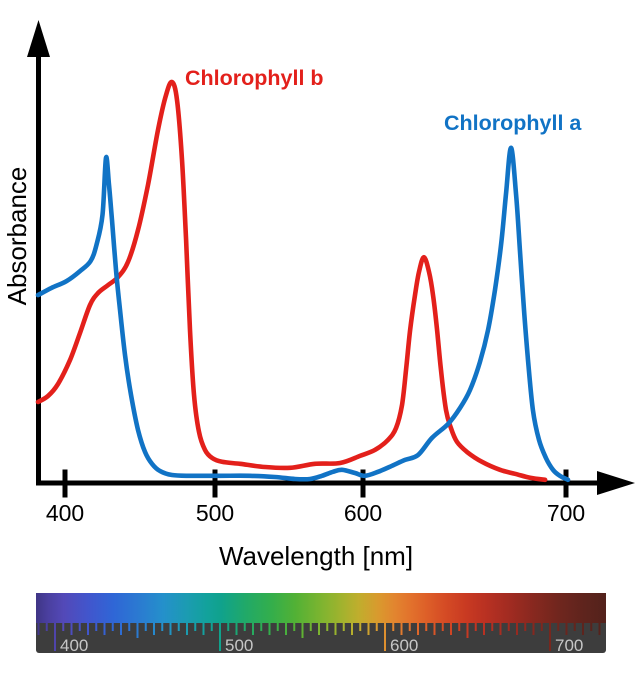 This screenshot has height=680, width=640. Describe the element at coordinates (321, 608) in the screenshot. I see `spectrum-color-strip` at that location.